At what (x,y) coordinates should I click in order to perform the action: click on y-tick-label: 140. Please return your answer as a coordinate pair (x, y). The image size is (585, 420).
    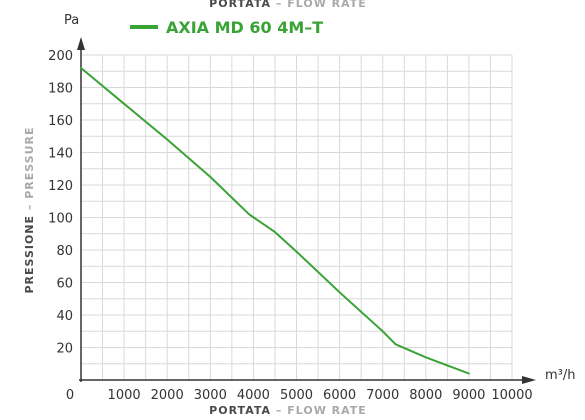
    Looking at the image, I should click on (60, 154).